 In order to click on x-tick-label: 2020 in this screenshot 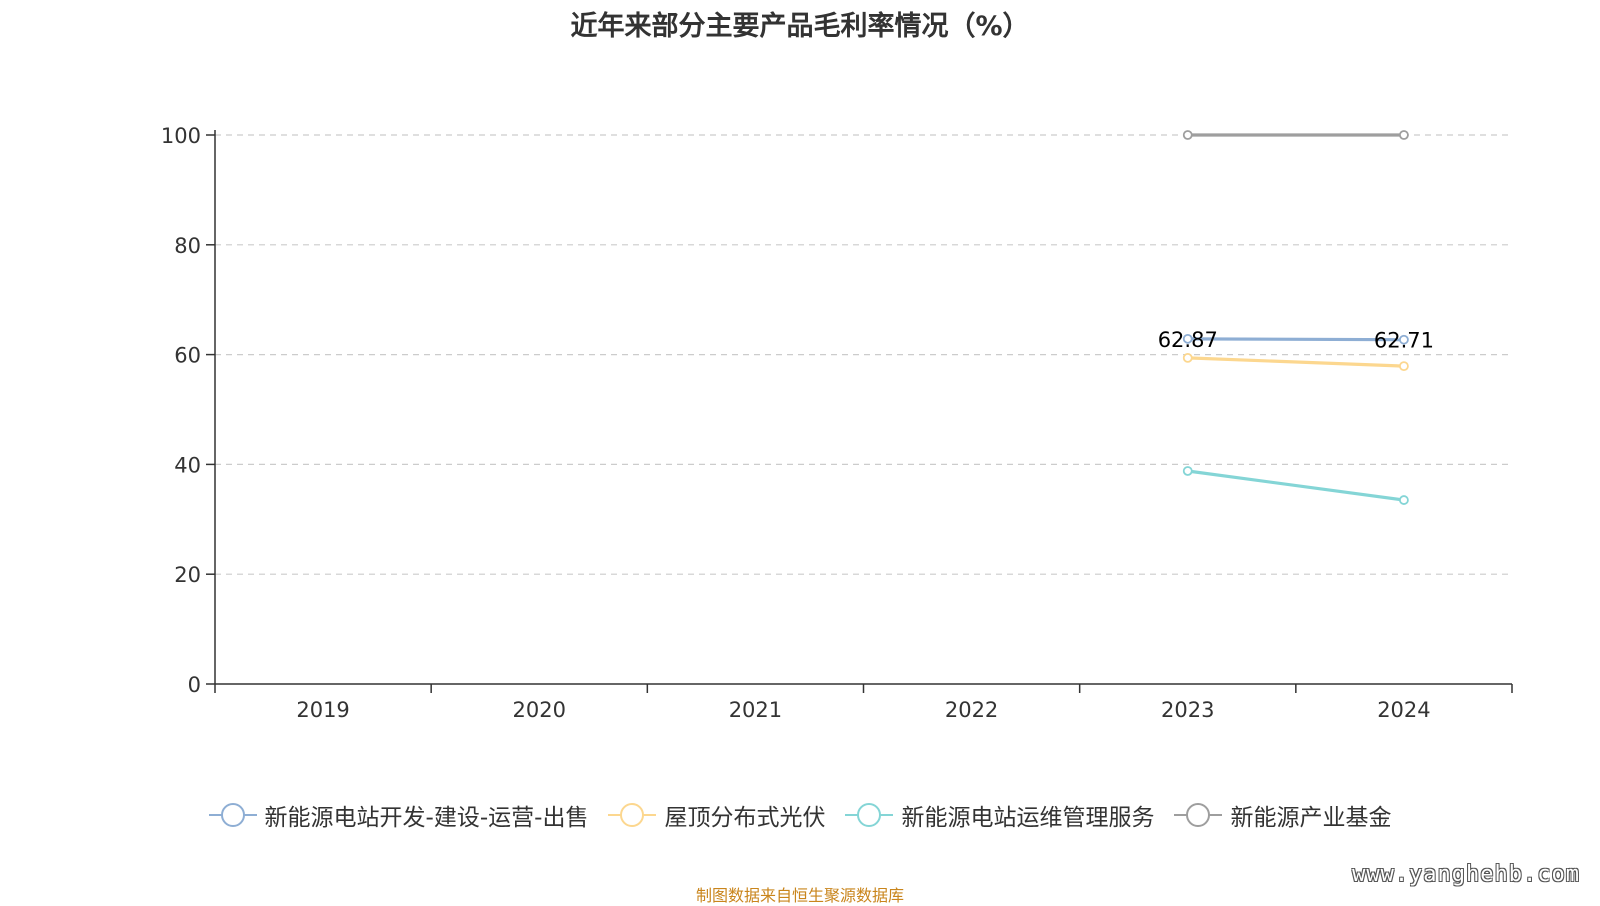, I will do `click(539, 710)`.